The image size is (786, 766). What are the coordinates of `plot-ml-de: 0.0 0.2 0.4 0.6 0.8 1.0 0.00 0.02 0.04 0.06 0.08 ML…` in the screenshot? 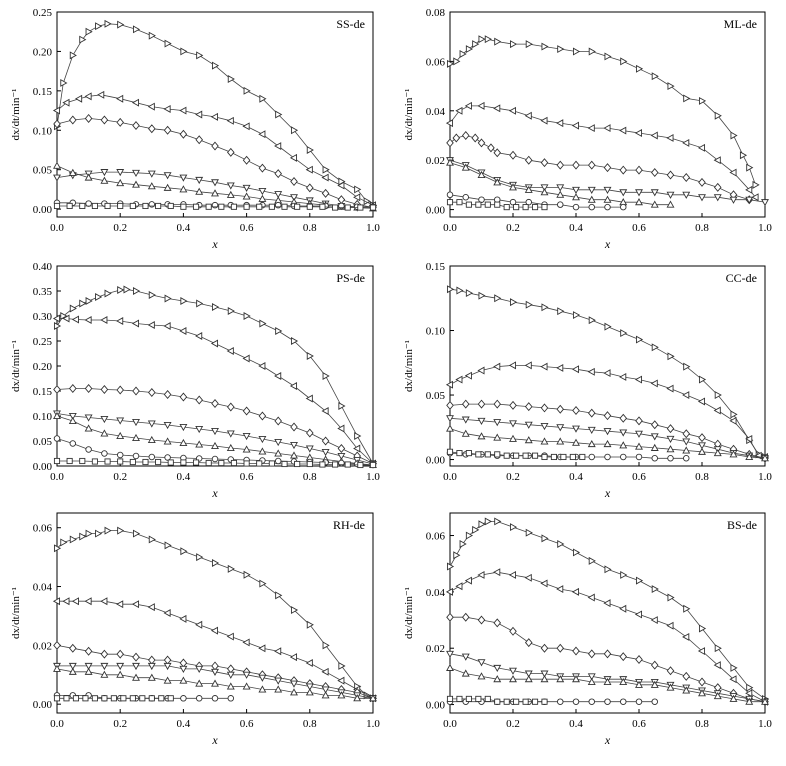 It's located at (587, 129).